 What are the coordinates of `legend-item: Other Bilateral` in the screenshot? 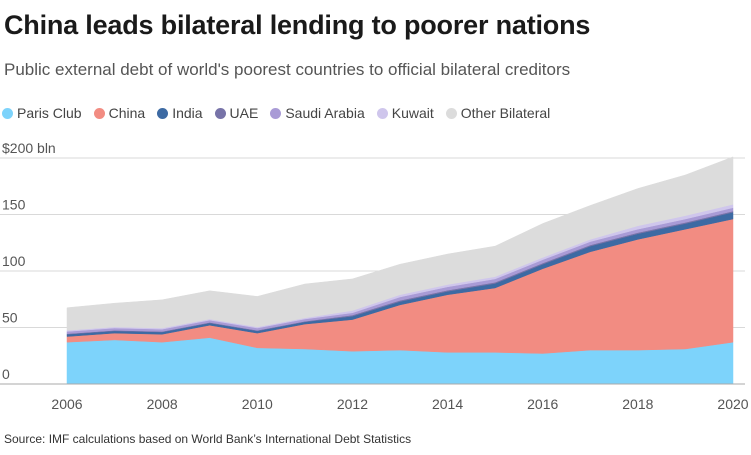 It's located at (498, 113).